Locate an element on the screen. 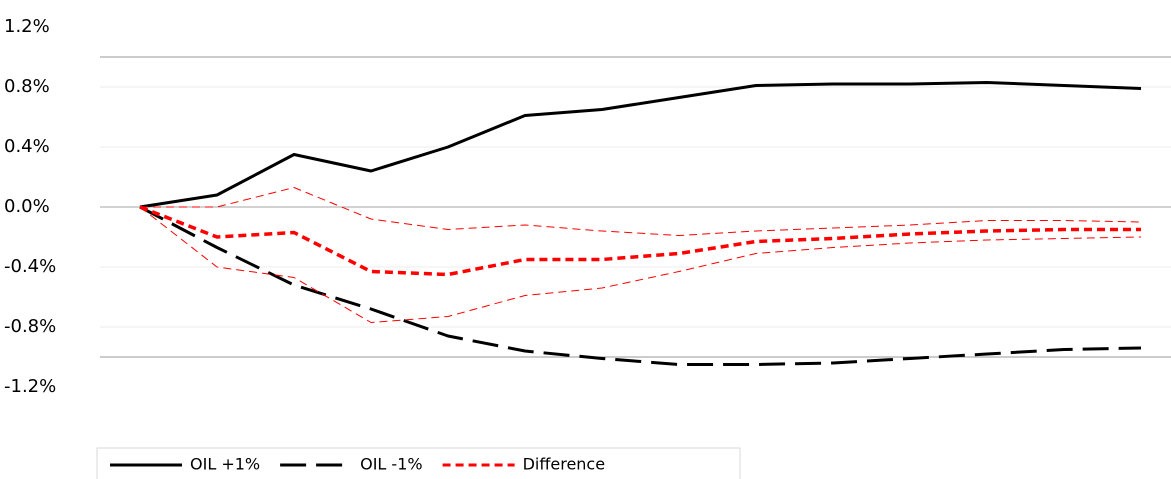 The height and width of the screenshot is (479, 1171). legend-label: OIL -1% is located at coordinates (391, 464).